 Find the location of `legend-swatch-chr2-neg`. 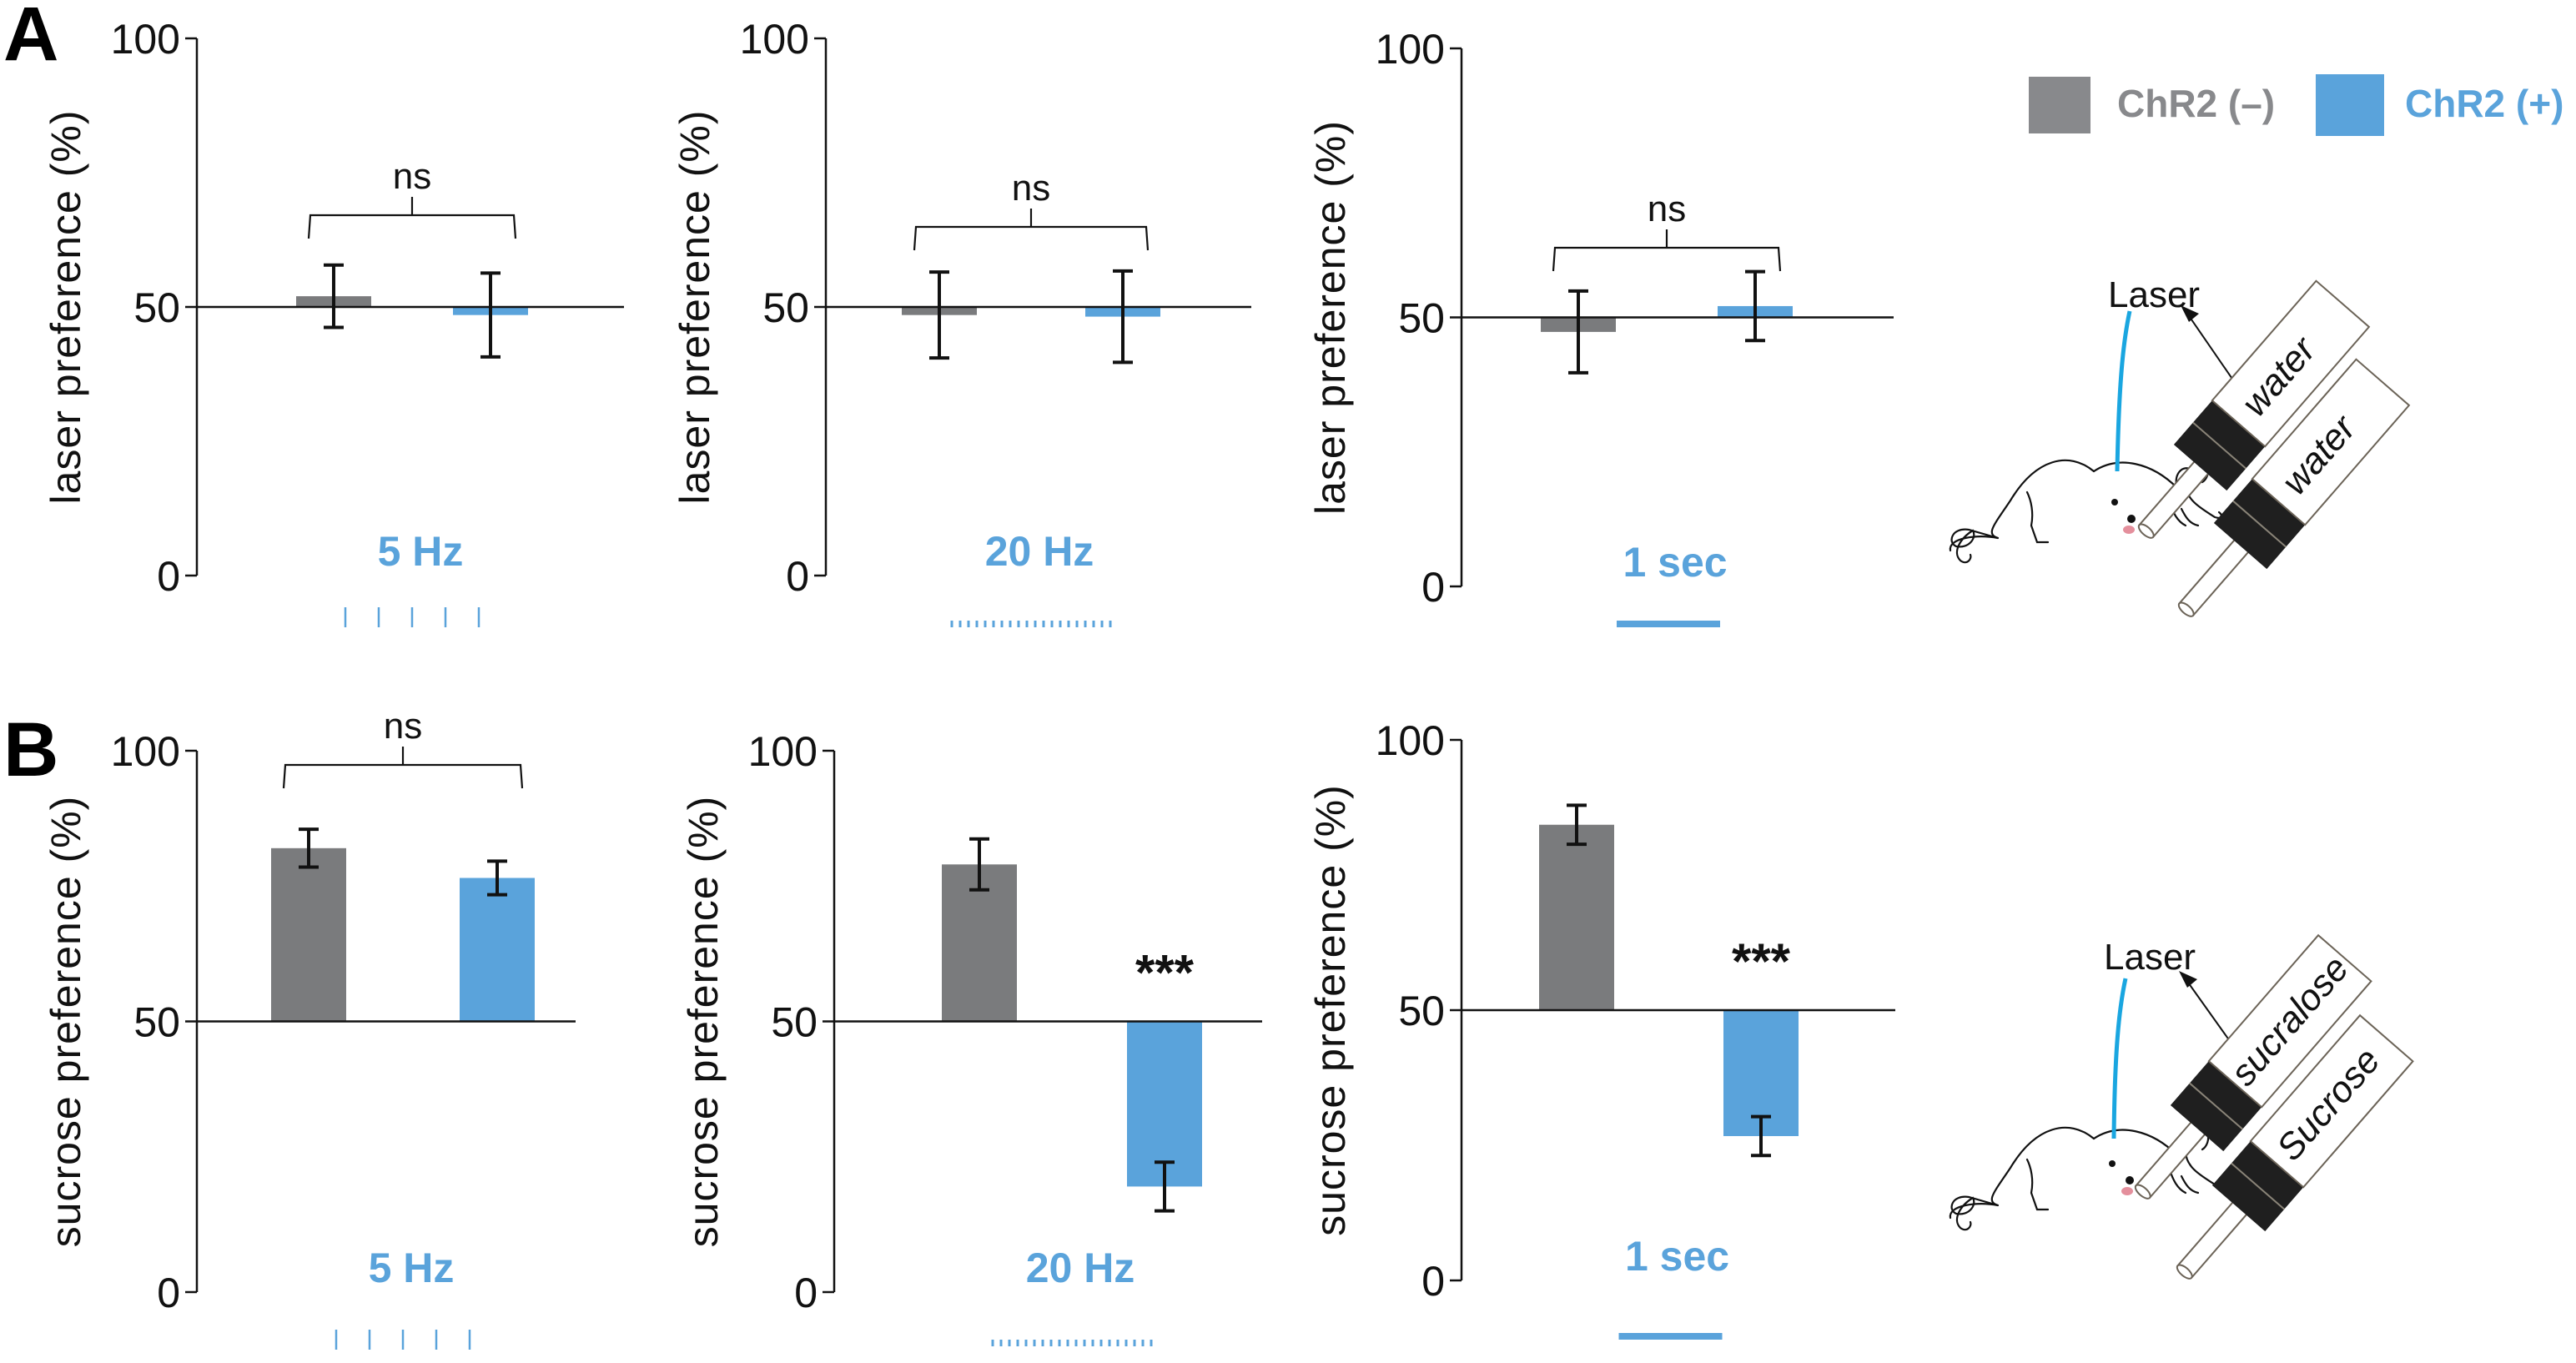

legend-swatch-chr2-neg is located at coordinates (2059, 105).